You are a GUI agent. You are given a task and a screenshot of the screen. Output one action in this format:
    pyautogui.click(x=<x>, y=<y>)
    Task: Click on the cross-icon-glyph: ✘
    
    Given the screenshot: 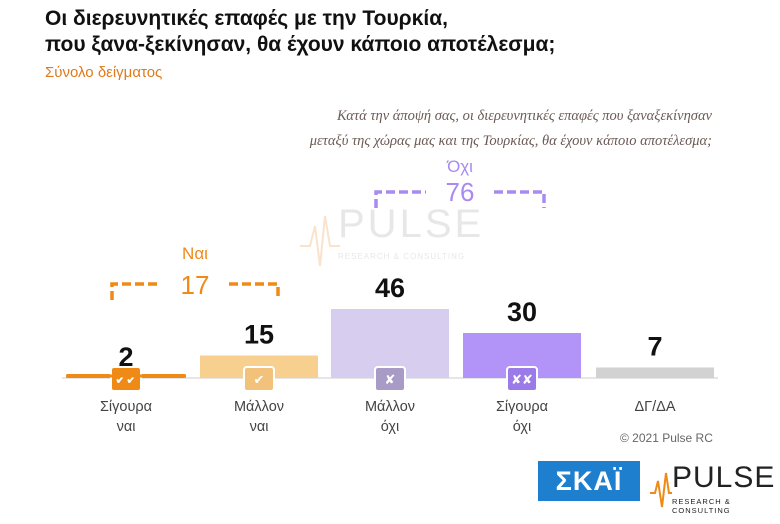 What is the action you would take?
    pyautogui.click(x=390, y=380)
    